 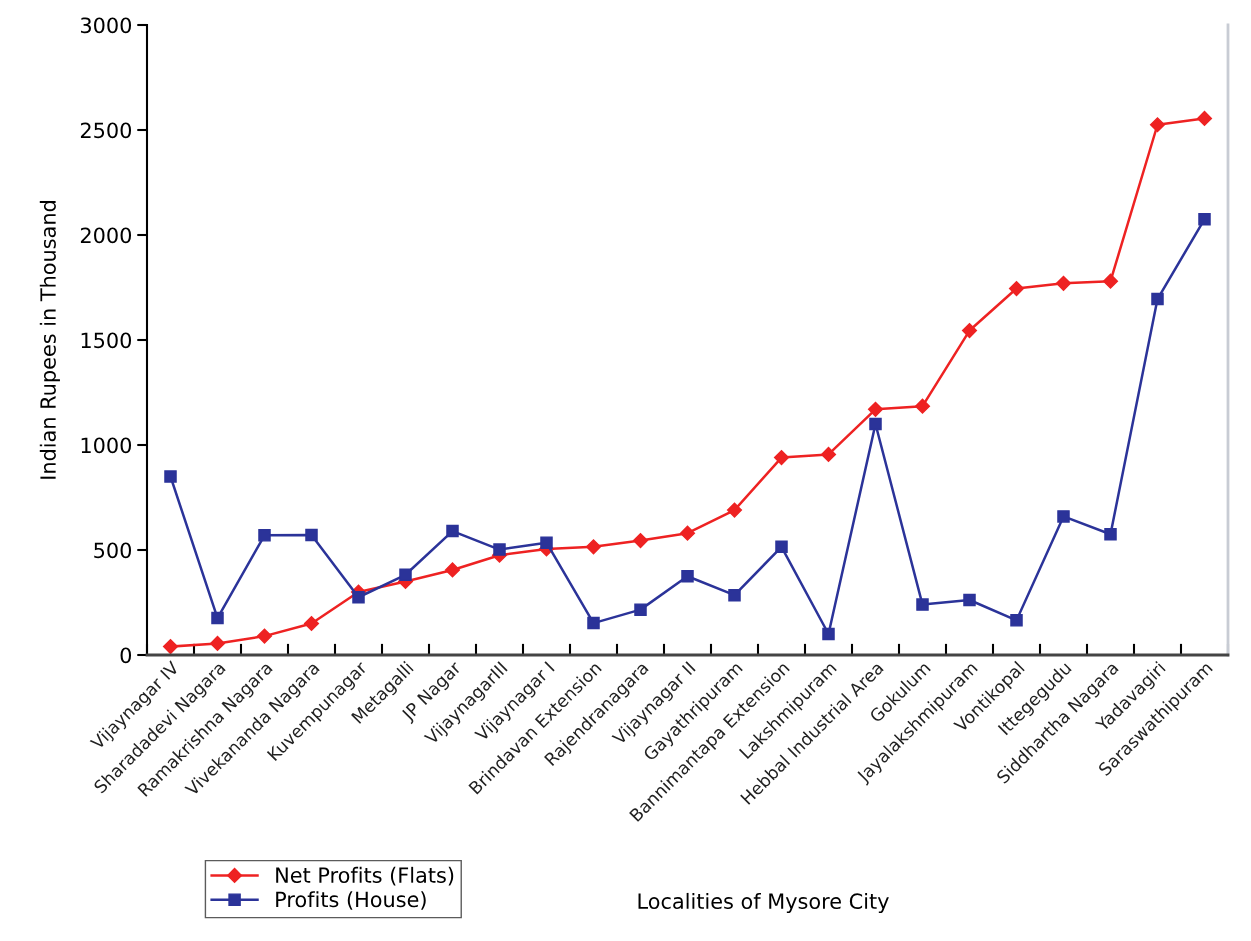 I want to click on y-tick-label: 2000, so click(x=106, y=235).